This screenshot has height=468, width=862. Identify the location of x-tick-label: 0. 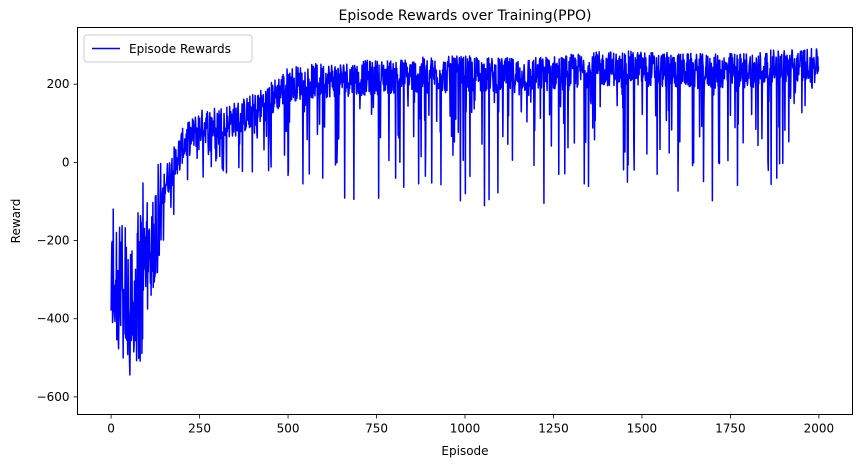
(111, 429).